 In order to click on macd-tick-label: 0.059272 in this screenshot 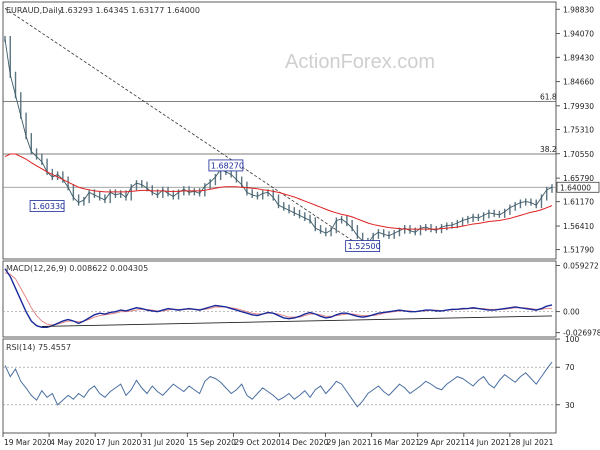, I will do `click(581, 265)`.